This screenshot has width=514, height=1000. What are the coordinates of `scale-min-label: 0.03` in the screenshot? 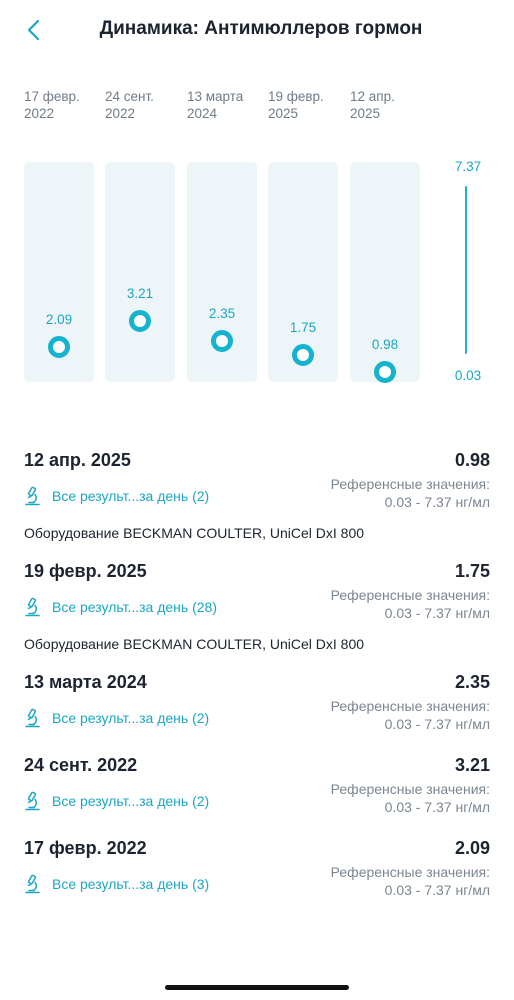 It's located at (468, 375).